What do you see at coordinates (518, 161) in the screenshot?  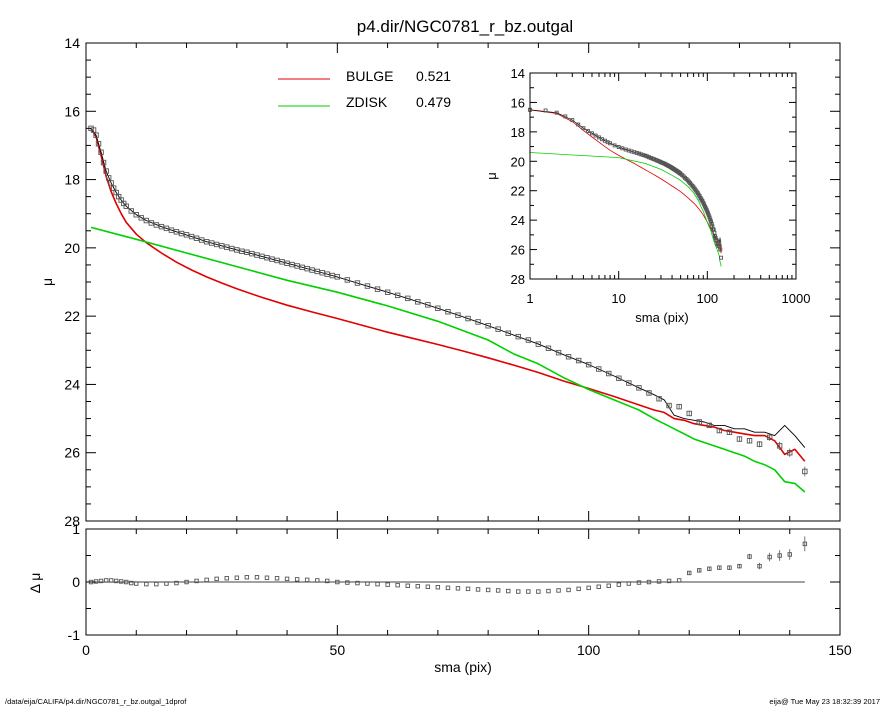 I see `inset-y-tick-label: 20` at bounding box center [518, 161].